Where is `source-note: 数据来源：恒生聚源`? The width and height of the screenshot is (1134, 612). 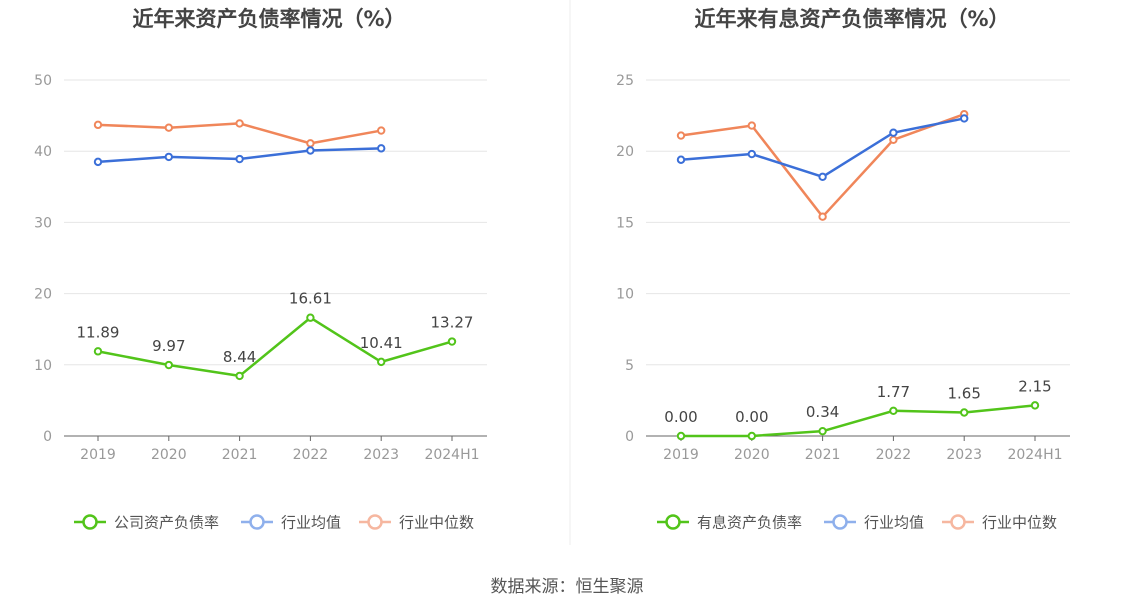 source-note: 数据来源：恒生聚源 is located at coordinates (567, 587).